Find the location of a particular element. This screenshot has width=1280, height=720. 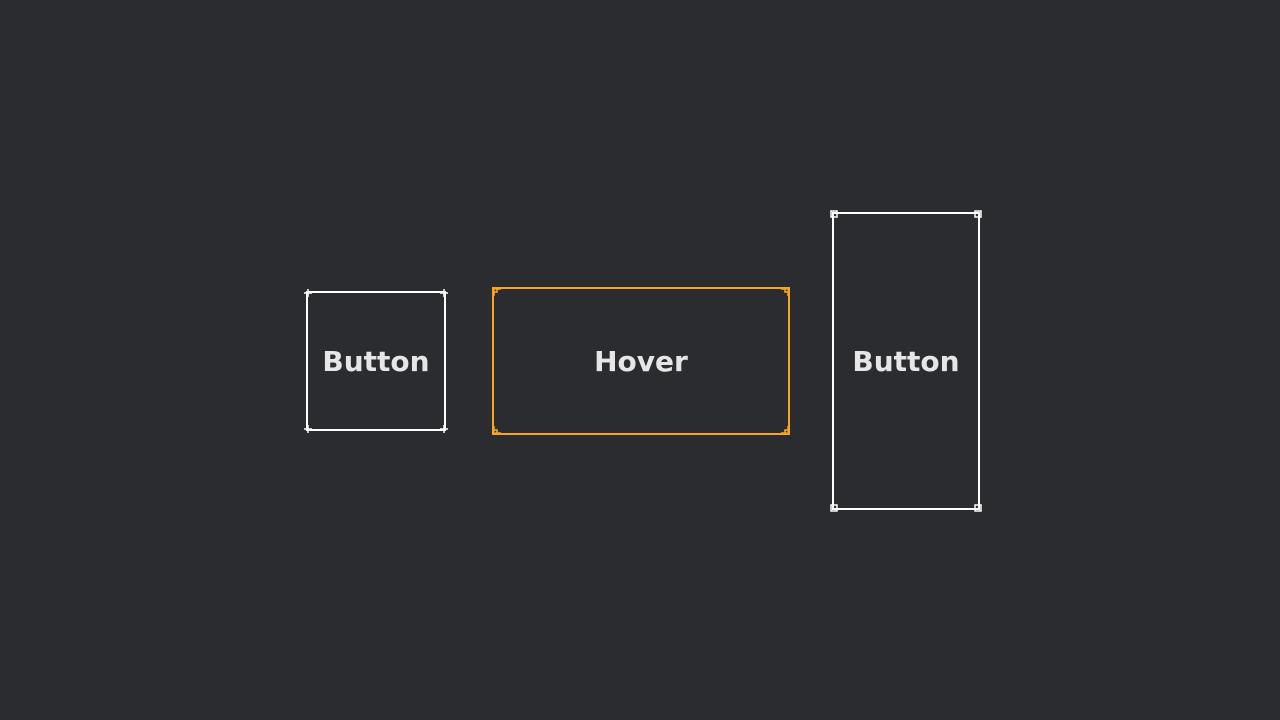

button-default-square: Button is located at coordinates (376, 361).